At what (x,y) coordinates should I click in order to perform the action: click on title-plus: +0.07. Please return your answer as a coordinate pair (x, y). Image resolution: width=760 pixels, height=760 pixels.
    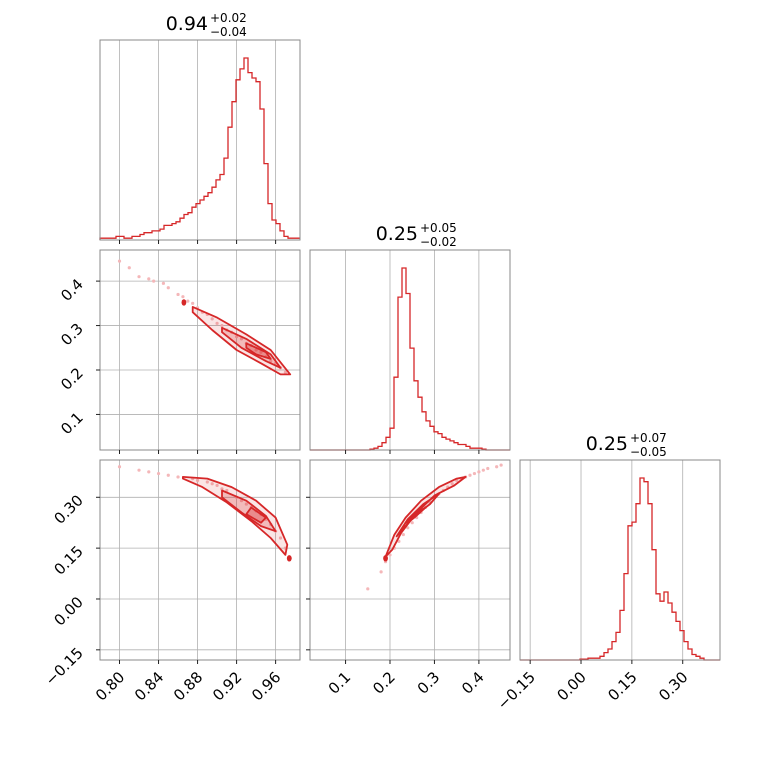
    Looking at the image, I should click on (648, 438).